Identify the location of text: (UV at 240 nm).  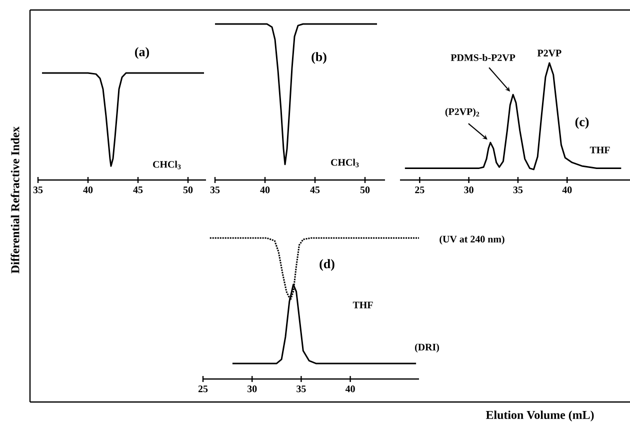
(472, 240).